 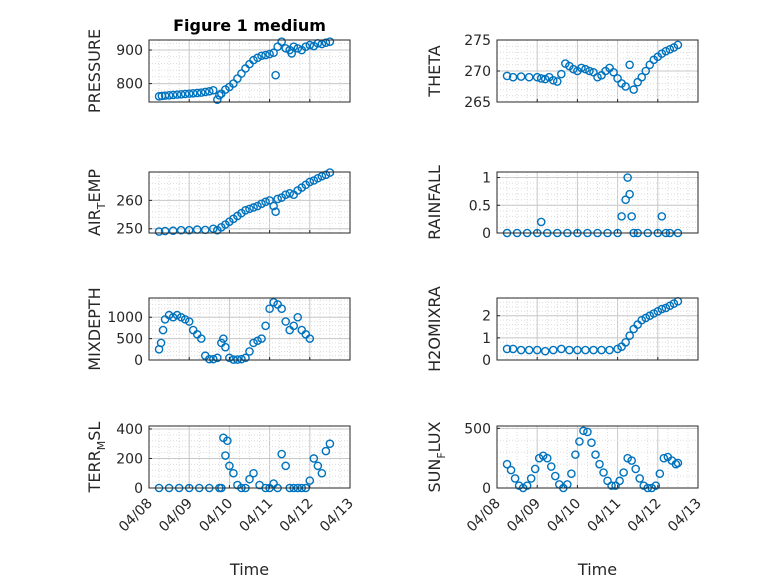 What do you see at coordinates (129, 459) in the screenshot?
I see `y-tick-label: 200` at bounding box center [129, 459].